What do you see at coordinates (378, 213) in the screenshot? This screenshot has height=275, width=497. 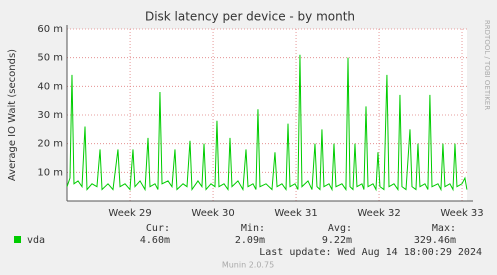 I see `x-tick-label: Week 32` at bounding box center [378, 213].